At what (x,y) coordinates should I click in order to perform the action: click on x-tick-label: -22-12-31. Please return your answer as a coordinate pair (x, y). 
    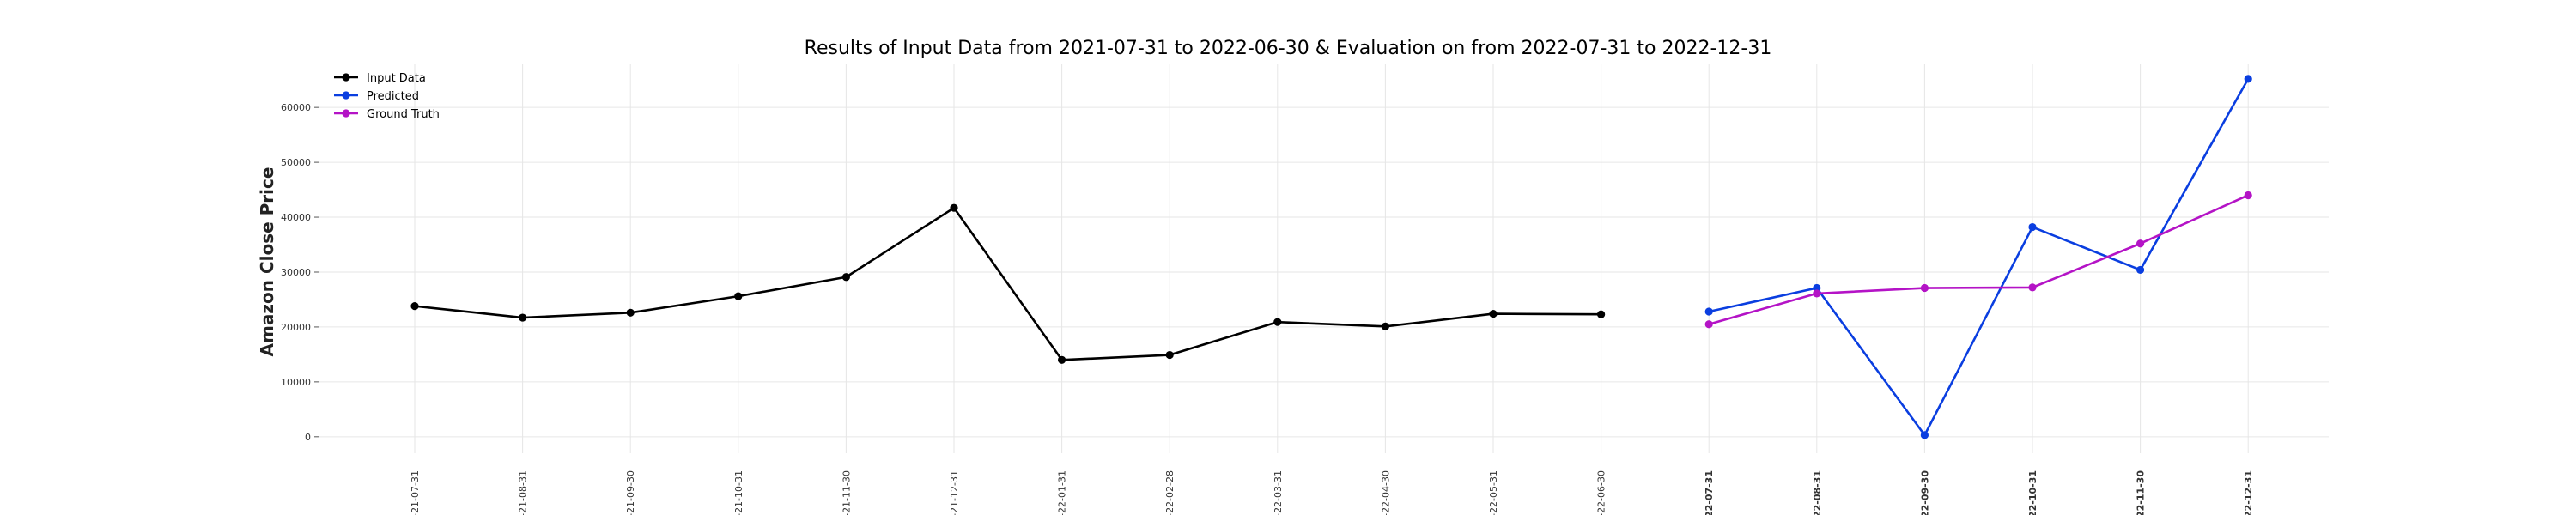
    Looking at the image, I should click on (2248, 492).